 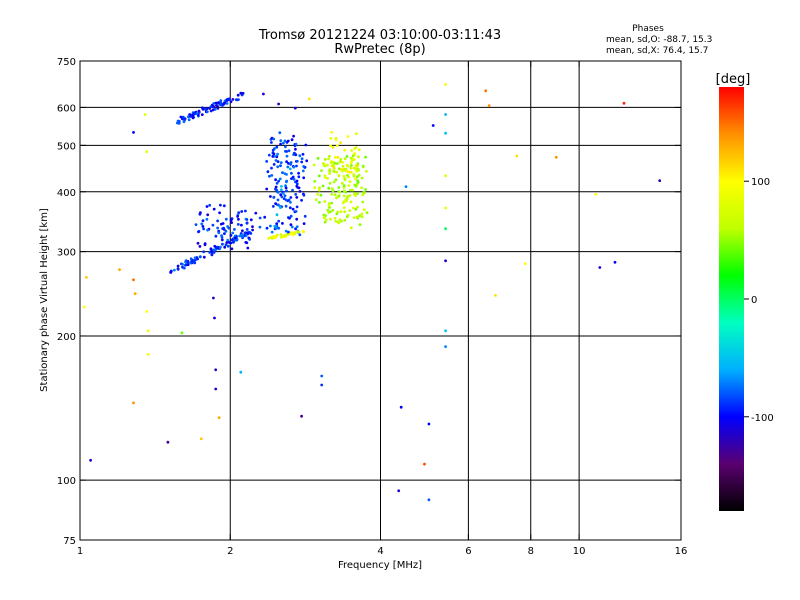 What do you see at coordinates (230, 551) in the screenshot?
I see `x-tick-label: 2` at bounding box center [230, 551].